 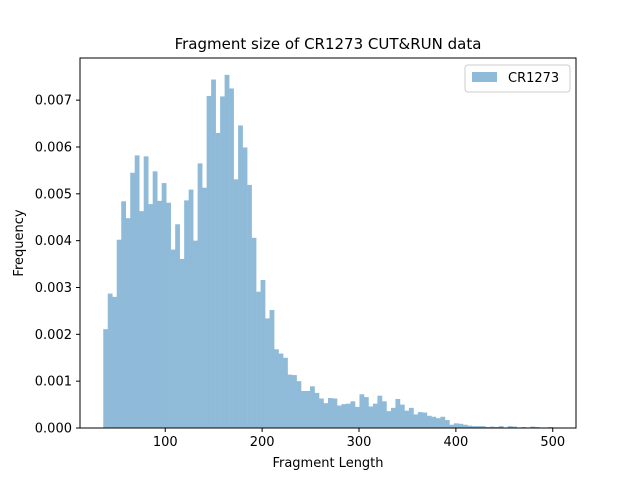 I want to click on y-tick-label: 0.007, so click(x=53, y=101).